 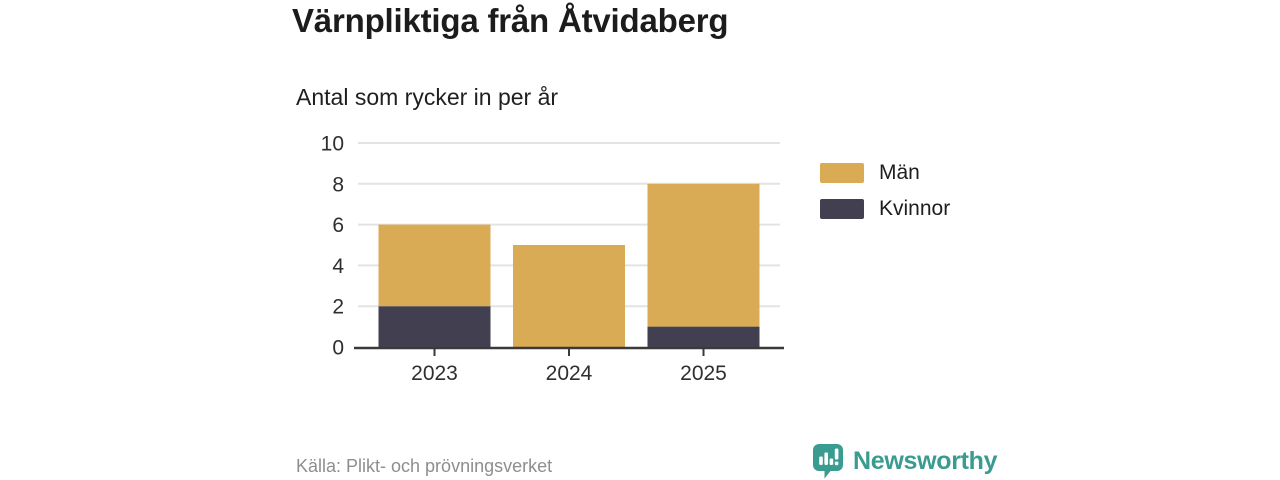 I want to click on newsworthy-logo: Newsworthy, so click(x=905, y=461).